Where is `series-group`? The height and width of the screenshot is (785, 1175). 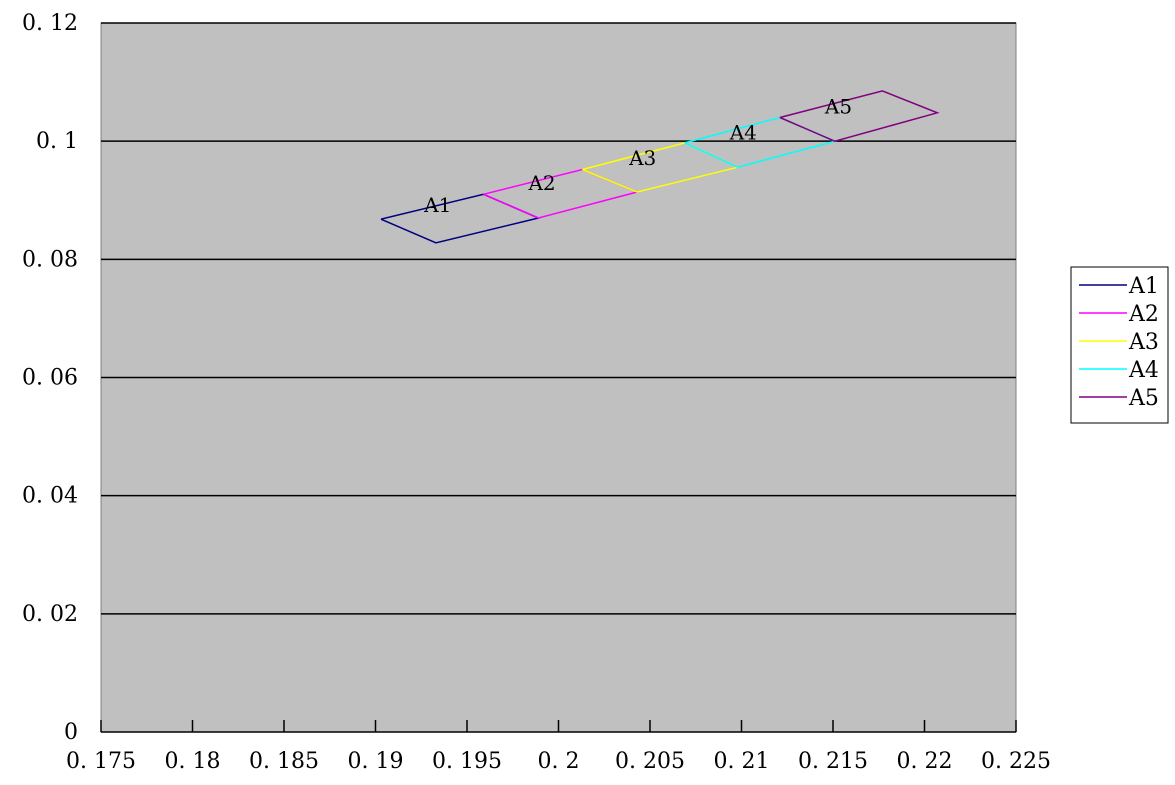
series-group is located at coordinates (660, 167).